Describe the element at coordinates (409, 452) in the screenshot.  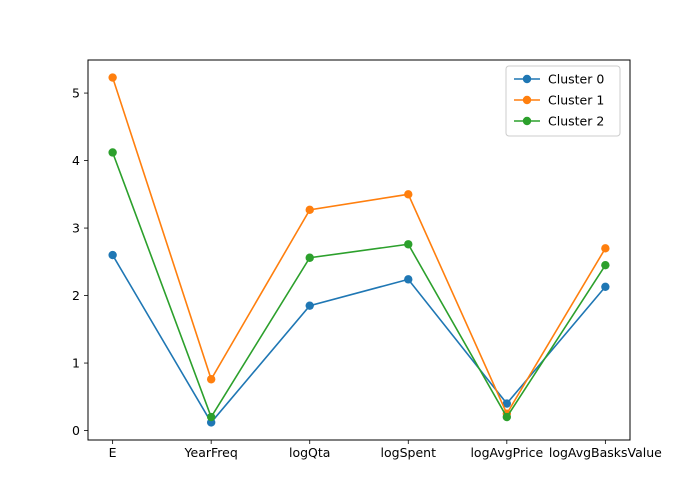
I see `x-tick-label: logSpent` at that location.